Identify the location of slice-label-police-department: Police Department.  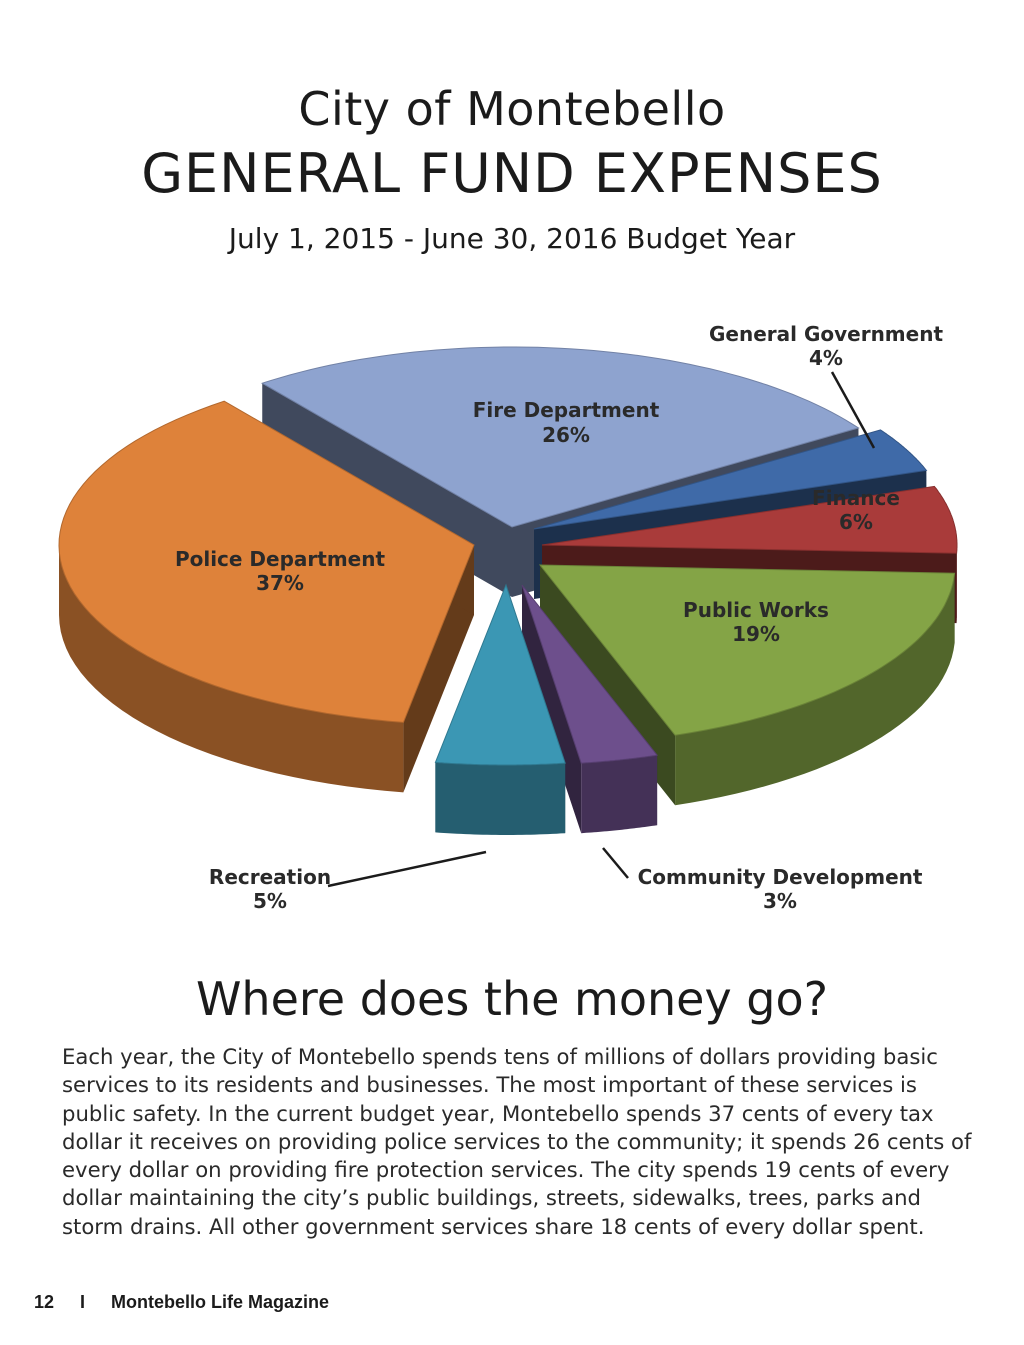
(280, 559).